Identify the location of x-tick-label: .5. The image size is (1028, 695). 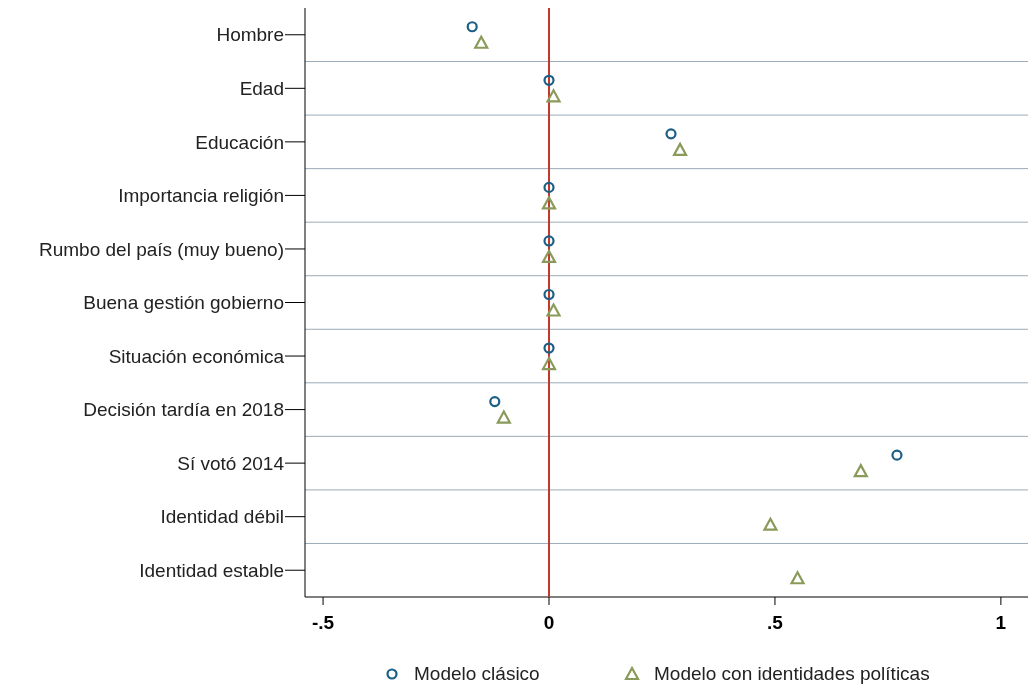
(775, 622).